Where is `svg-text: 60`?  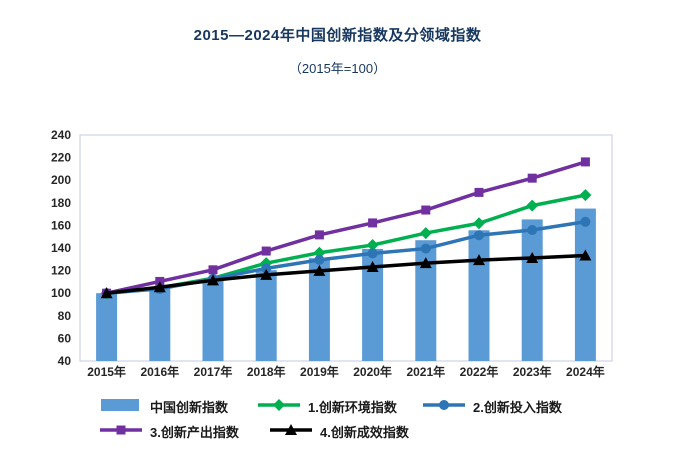 svg-text: 60 is located at coordinates (65, 338).